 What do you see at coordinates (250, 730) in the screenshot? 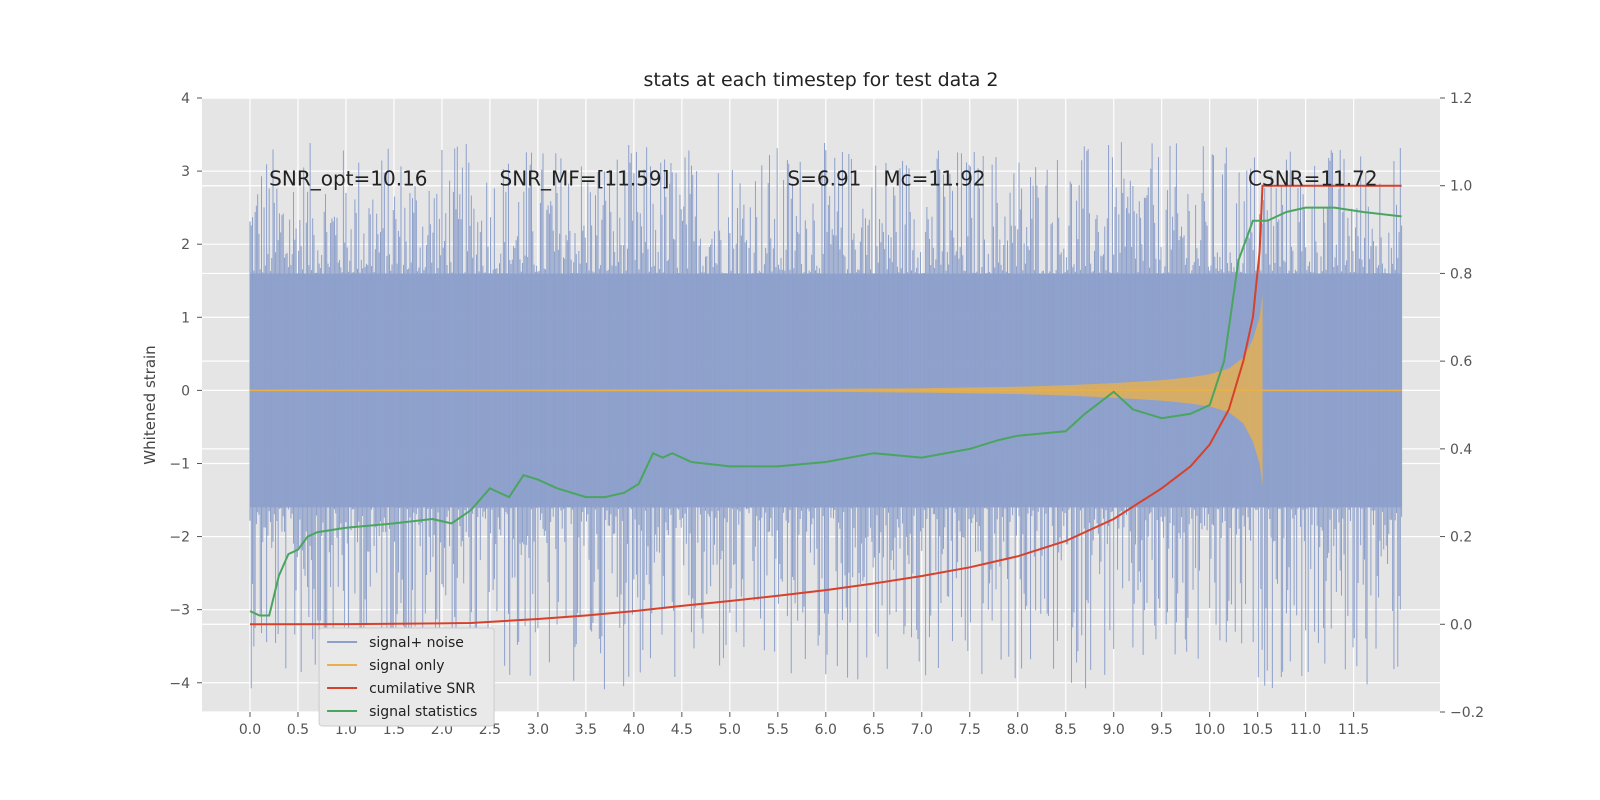
I see `x-tick-label: 0.0` at bounding box center [250, 730].